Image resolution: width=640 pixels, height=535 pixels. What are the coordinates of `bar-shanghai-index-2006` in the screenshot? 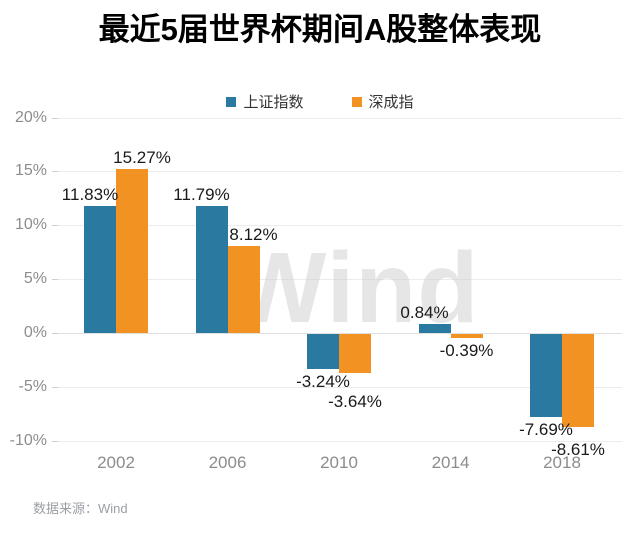 It's located at (211, 269).